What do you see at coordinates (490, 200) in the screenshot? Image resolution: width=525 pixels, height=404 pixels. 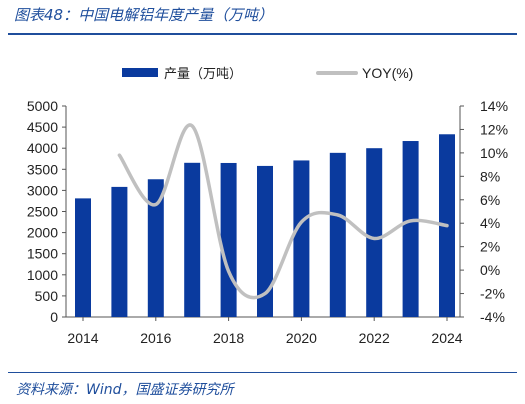 I see `y-right-tick-label: 6%` at bounding box center [490, 200].